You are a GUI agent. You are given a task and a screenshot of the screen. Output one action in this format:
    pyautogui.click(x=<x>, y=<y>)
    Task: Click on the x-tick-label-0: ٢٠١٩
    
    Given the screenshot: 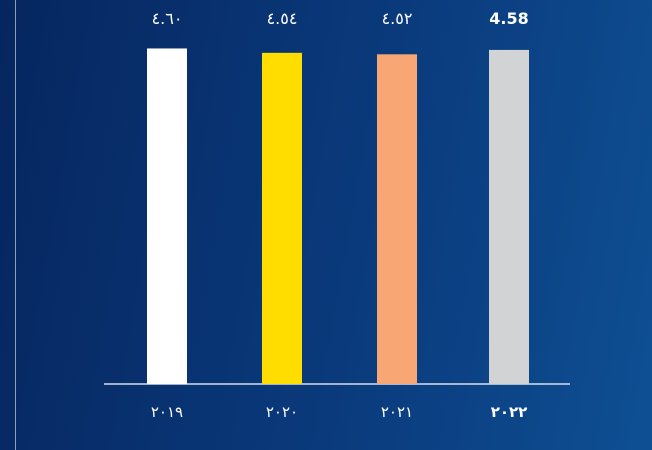 What is the action you would take?
    pyautogui.click(x=167, y=412)
    